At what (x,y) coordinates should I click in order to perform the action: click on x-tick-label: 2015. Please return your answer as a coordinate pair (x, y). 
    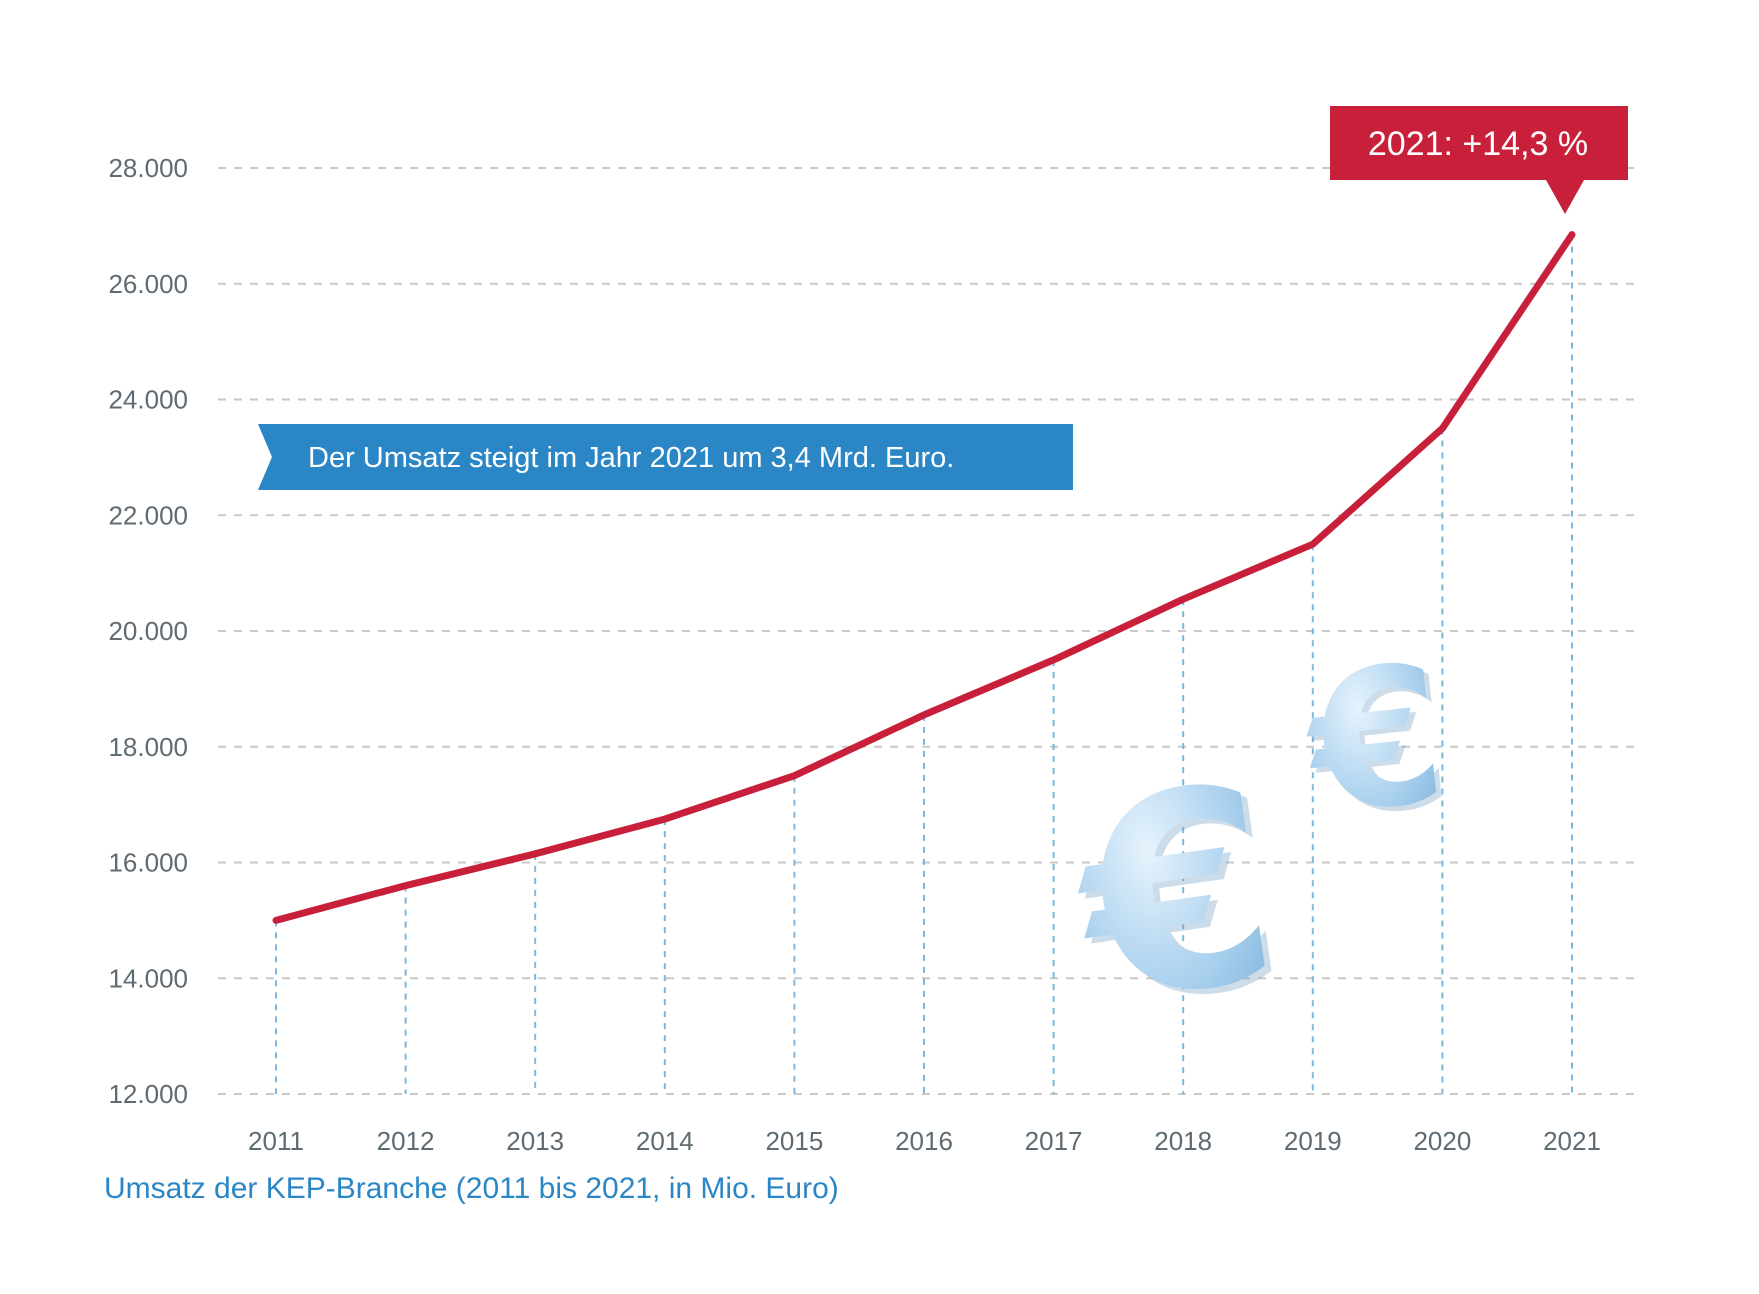
    Looking at the image, I should click on (794, 1141).